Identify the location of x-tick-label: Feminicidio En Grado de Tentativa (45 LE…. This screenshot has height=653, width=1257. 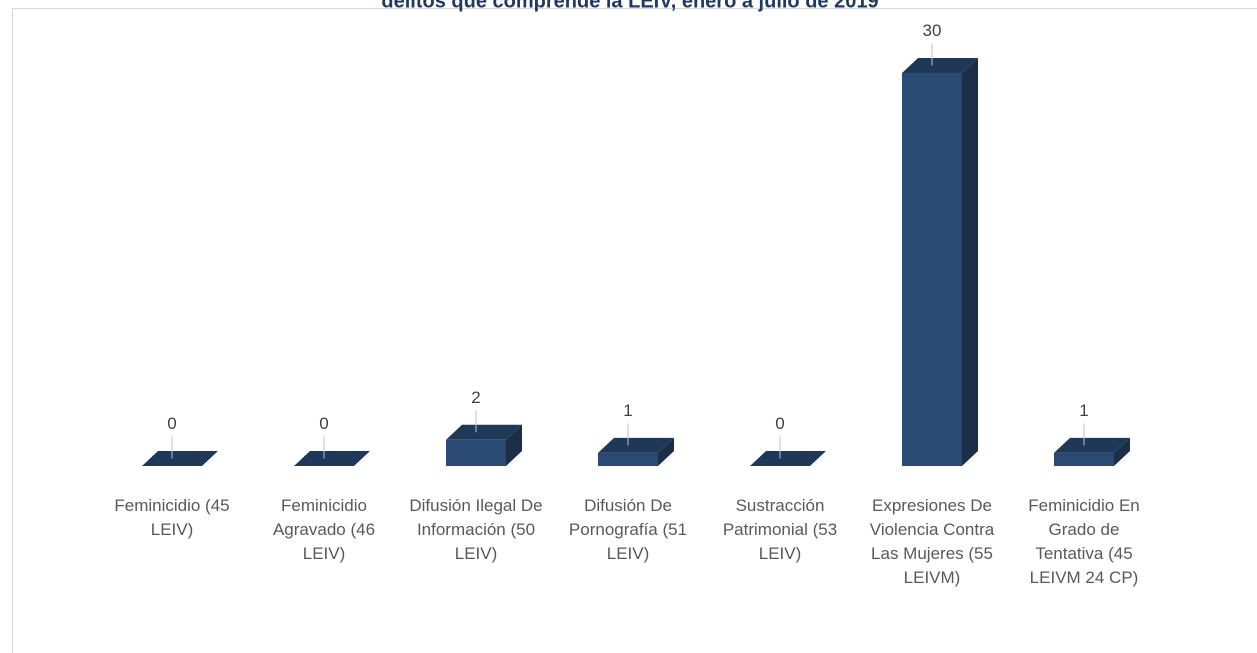
(1084, 541).